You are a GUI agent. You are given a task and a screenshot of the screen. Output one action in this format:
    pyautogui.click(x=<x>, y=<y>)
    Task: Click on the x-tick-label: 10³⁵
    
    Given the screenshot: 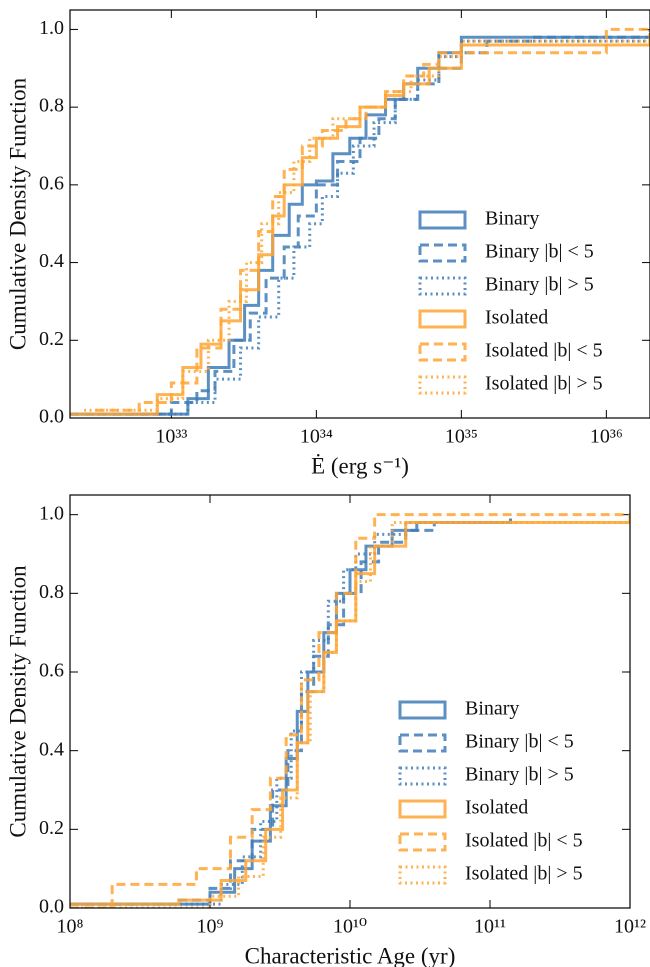 What is the action you would take?
    pyautogui.click(x=461, y=437)
    